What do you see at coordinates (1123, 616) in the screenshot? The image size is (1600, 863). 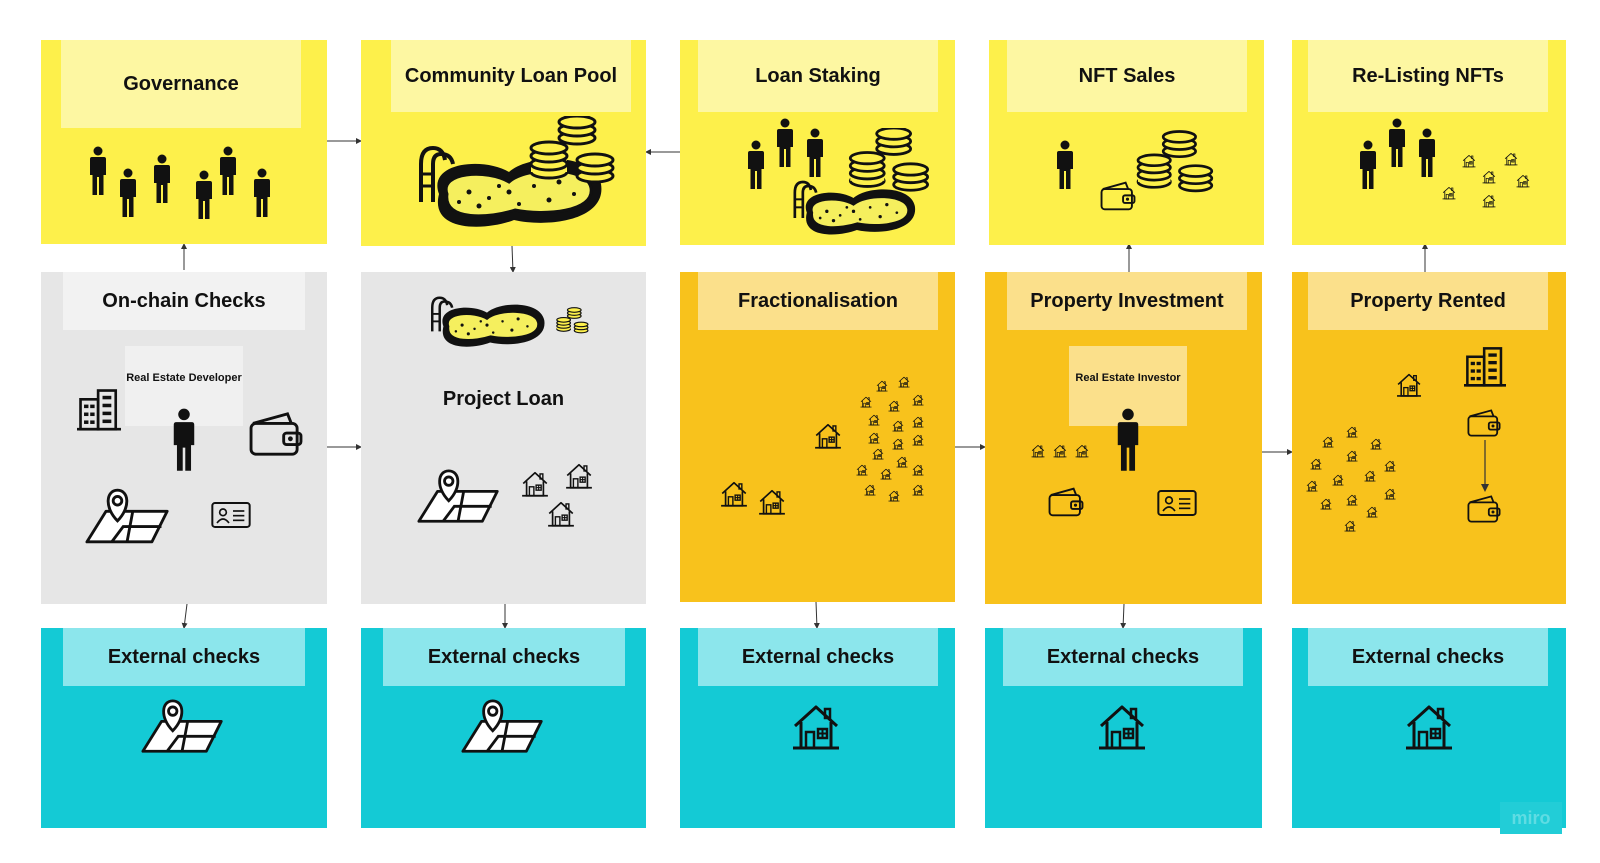 I see `connector-investment-to-external` at bounding box center [1123, 616].